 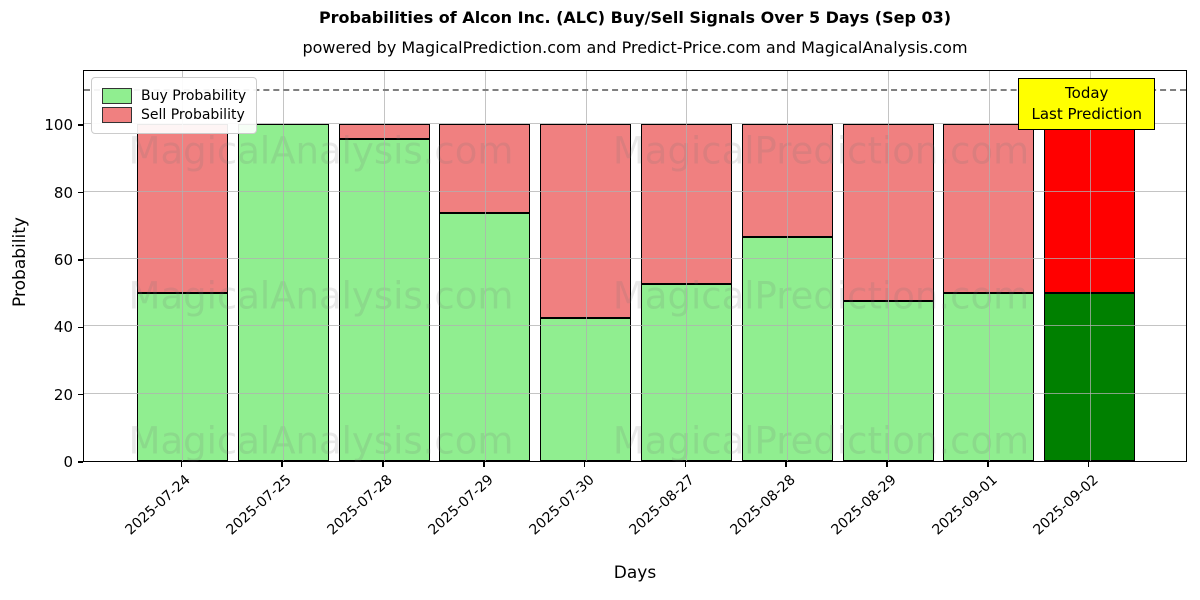 What do you see at coordinates (63, 394) in the screenshot?
I see `y-tick-label: 20` at bounding box center [63, 394].